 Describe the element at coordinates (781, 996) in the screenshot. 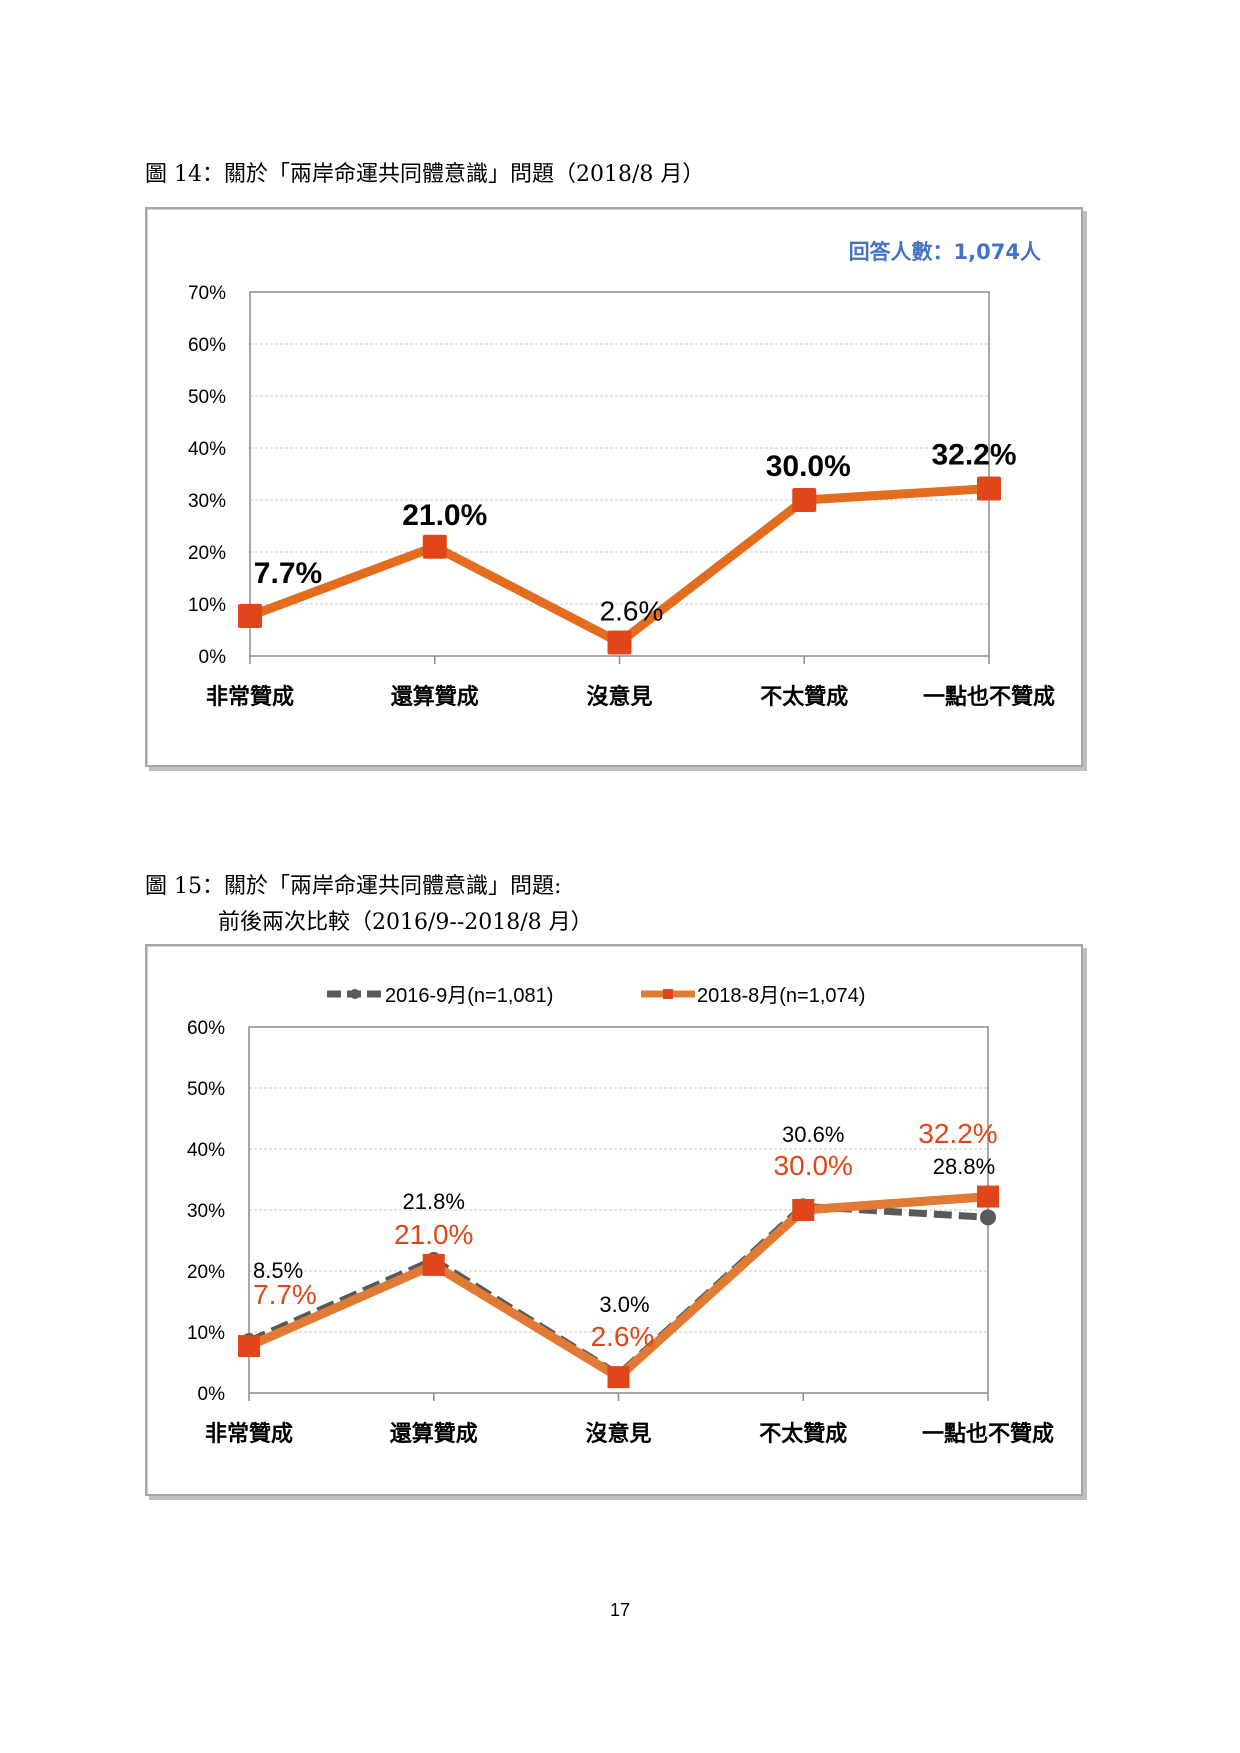

I see `legend-2018-label: 2018-8月(n=1,074)` at that location.